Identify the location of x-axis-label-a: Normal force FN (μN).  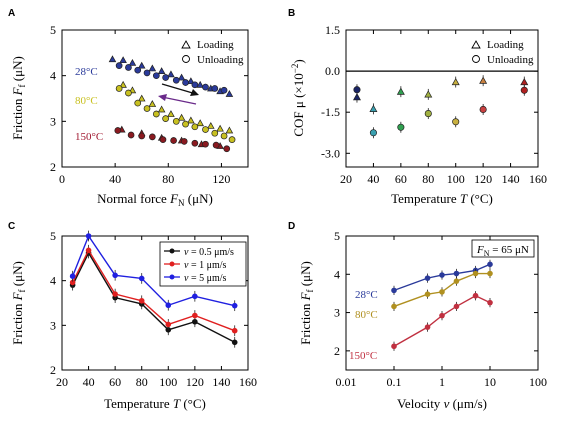
(155, 199).